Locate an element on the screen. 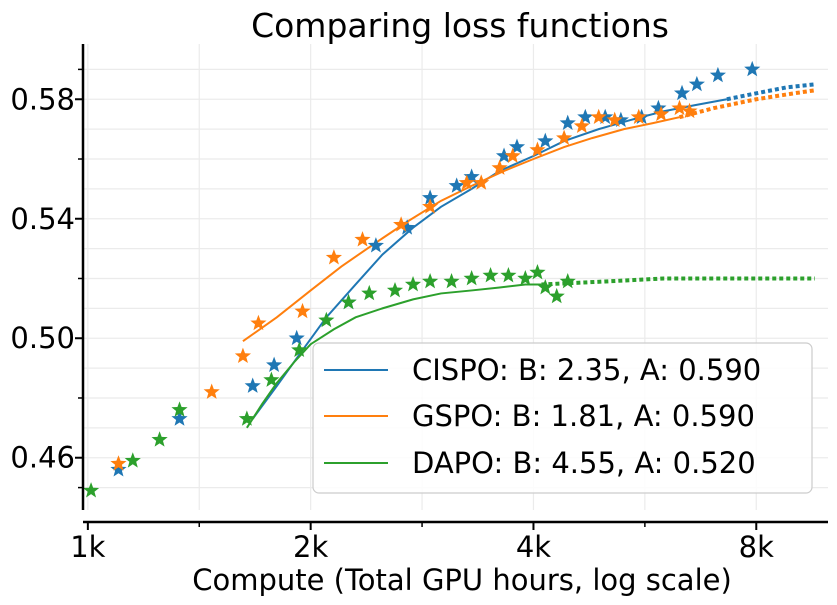  y-tick-label: 0.50 is located at coordinates (42, 338).